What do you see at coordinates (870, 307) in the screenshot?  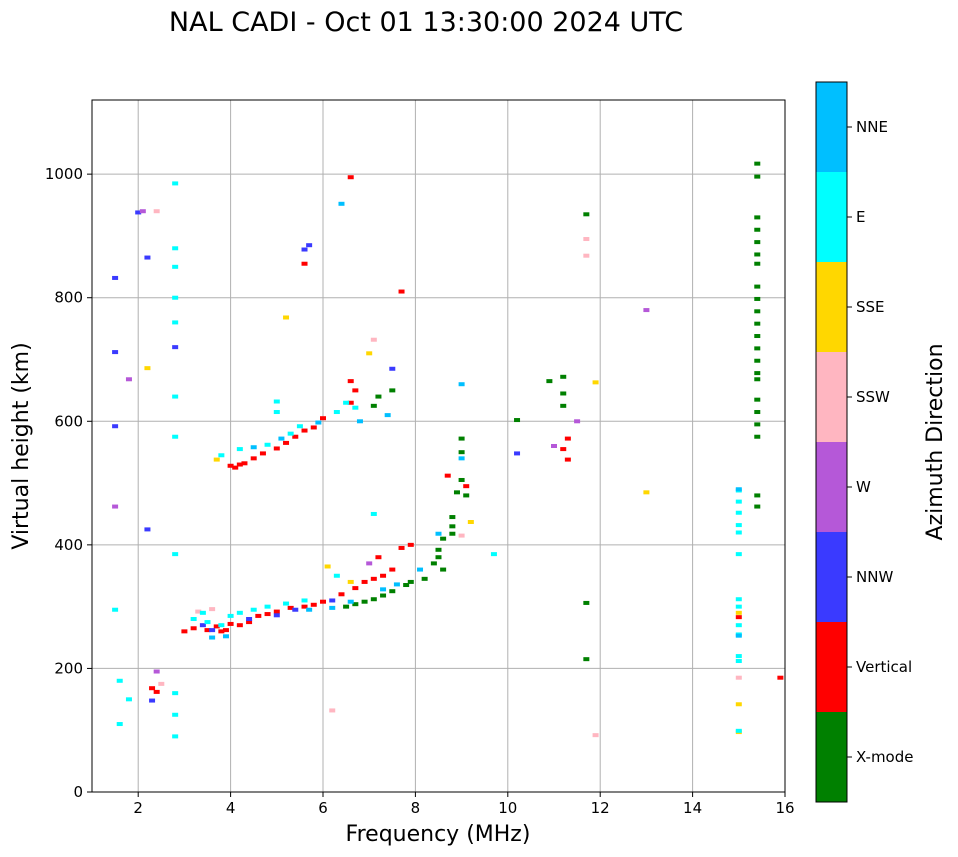 I see `colorbar-tick-label: SSE` at bounding box center [870, 307].